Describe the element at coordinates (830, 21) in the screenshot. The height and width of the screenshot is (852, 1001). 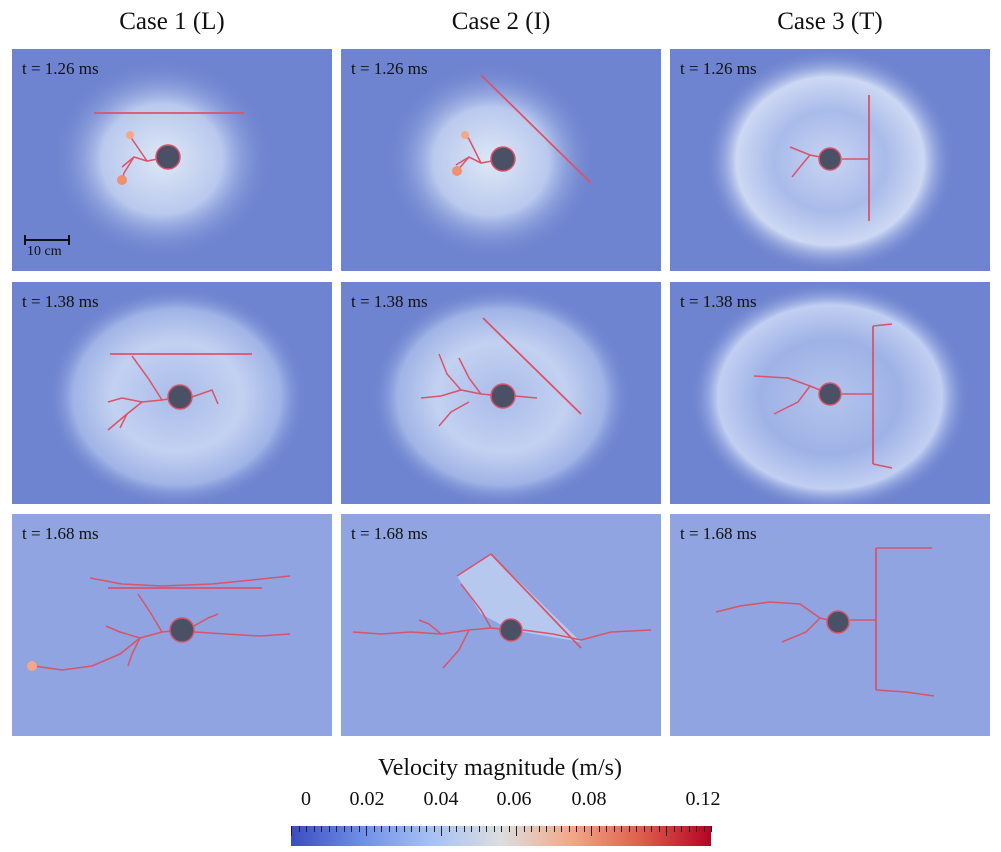
I see `column-title-case-3: Case 3 (T)` at that location.